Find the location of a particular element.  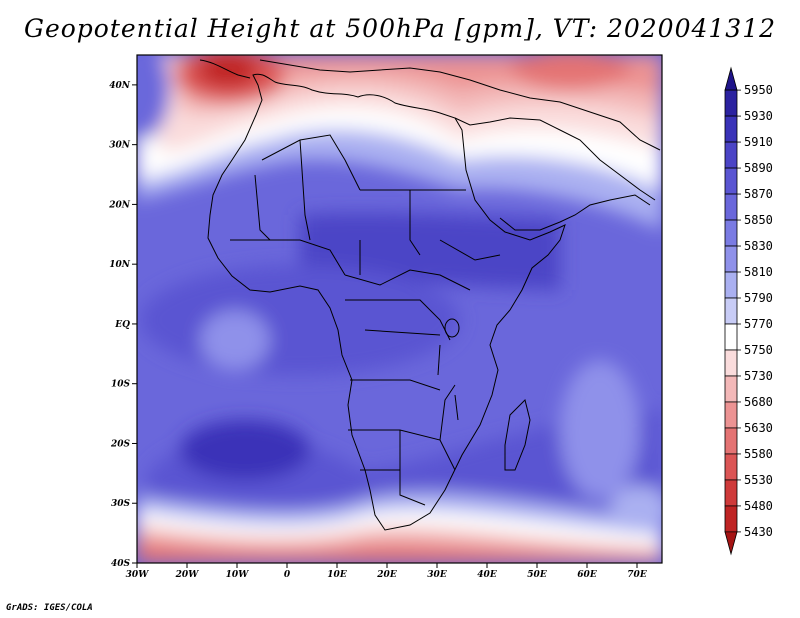

lon-tick-label: 40E is located at coordinates (487, 575).